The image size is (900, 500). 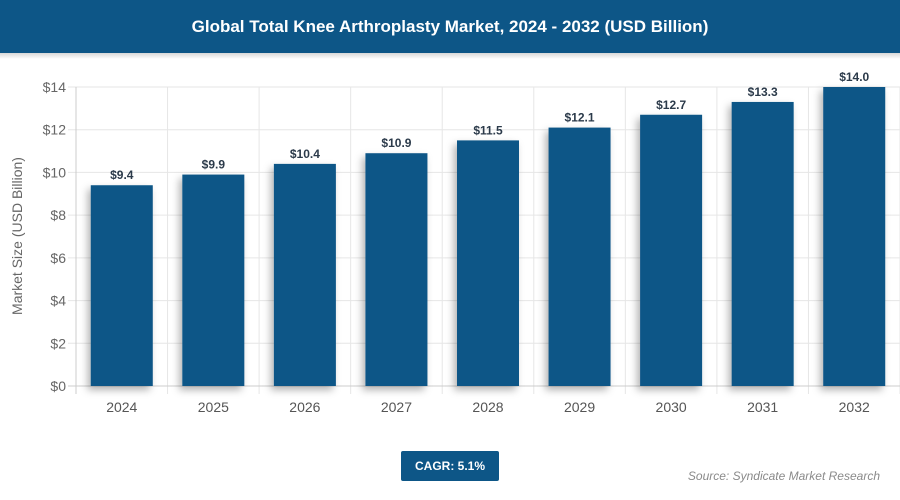 I want to click on bar-2026, so click(x=304, y=274).